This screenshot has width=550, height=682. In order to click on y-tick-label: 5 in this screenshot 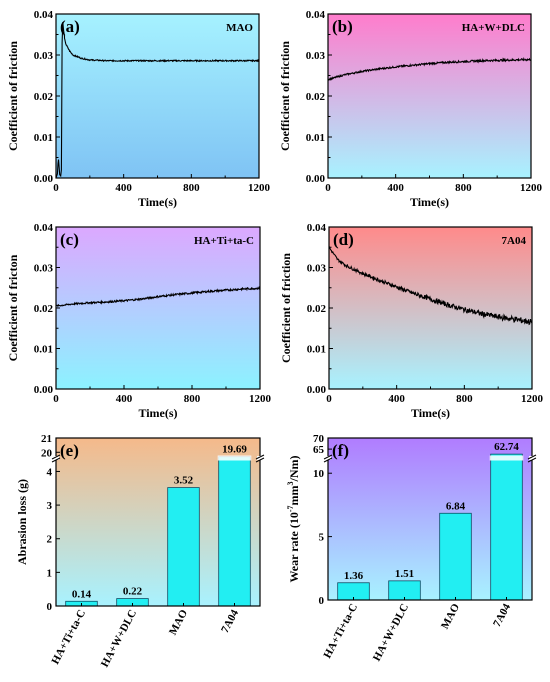, I will do `click(322, 538)`.